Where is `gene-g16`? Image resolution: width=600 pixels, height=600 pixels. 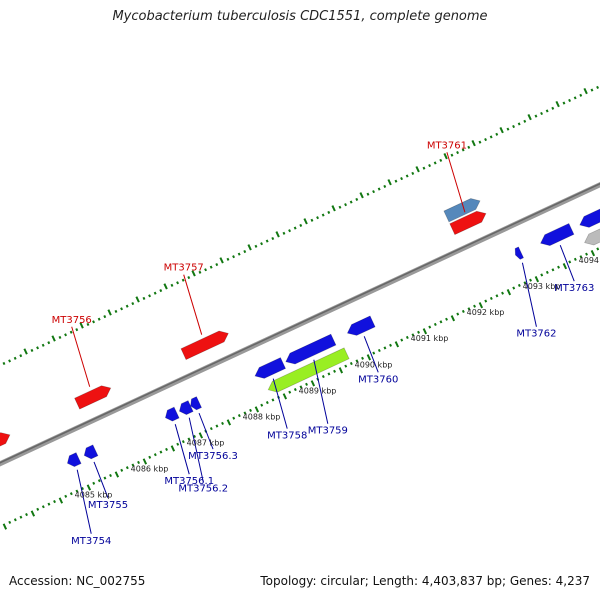 gene-g16 is located at coordinates (557, 234).